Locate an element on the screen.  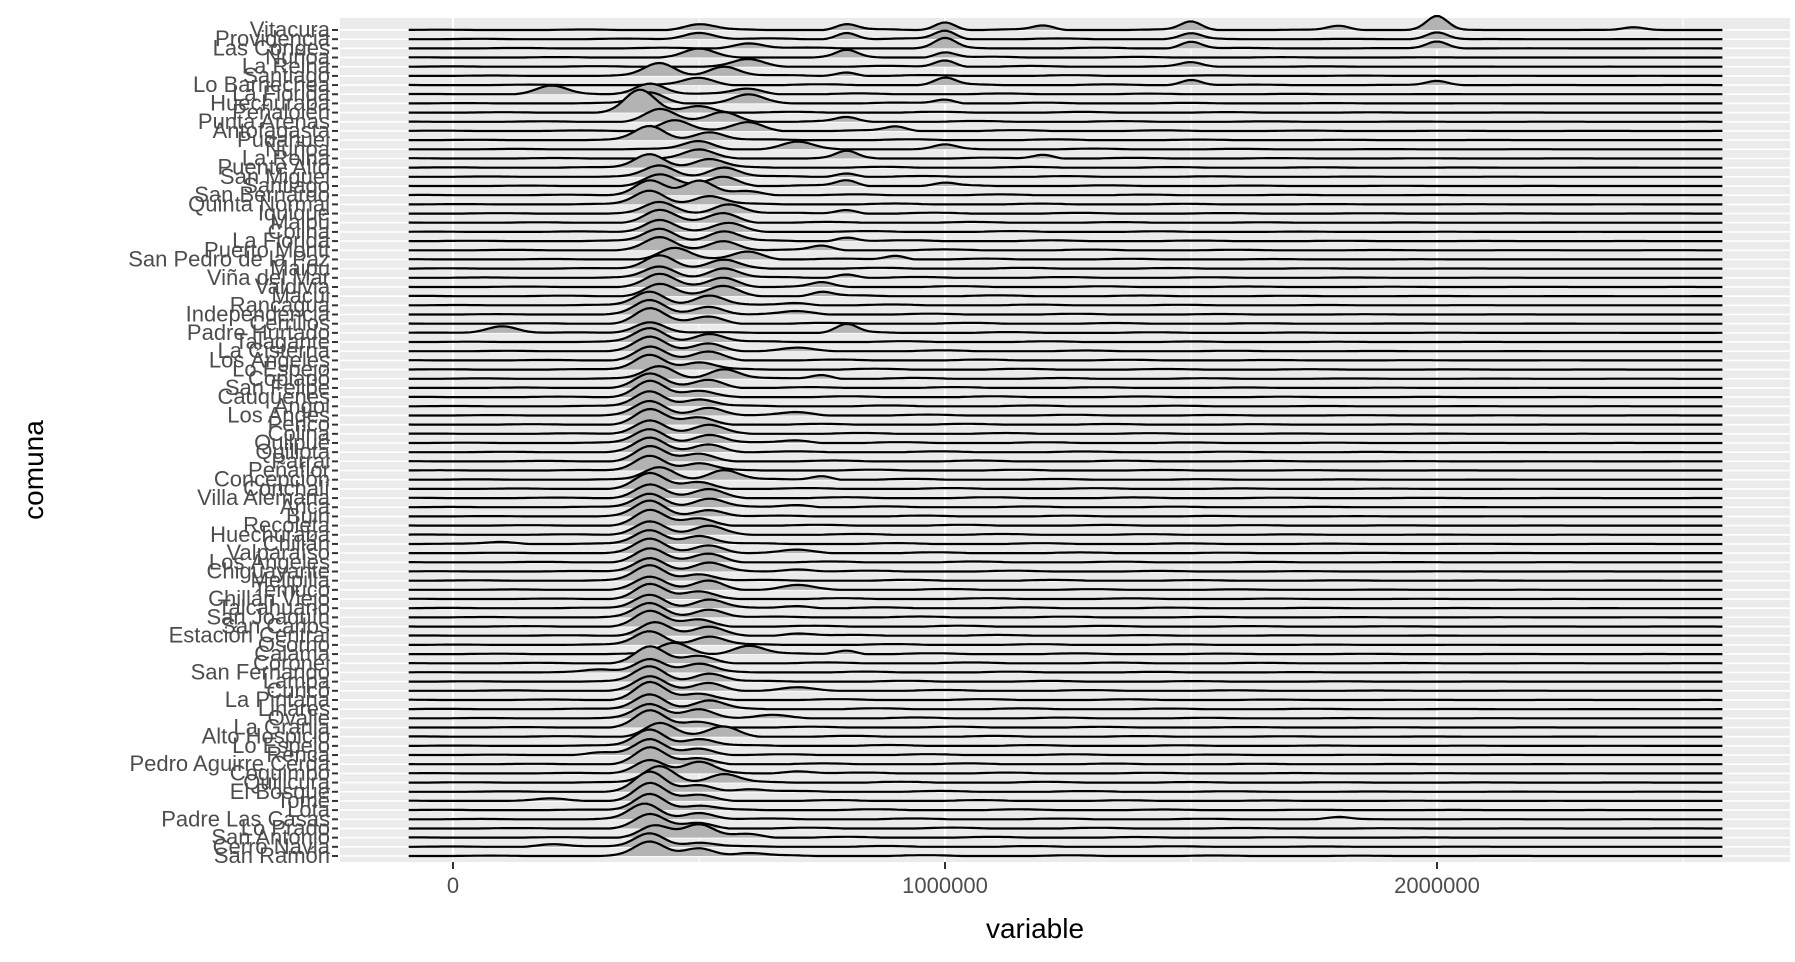
y-tick-label: Maipú is located at coordinates (300, 268).